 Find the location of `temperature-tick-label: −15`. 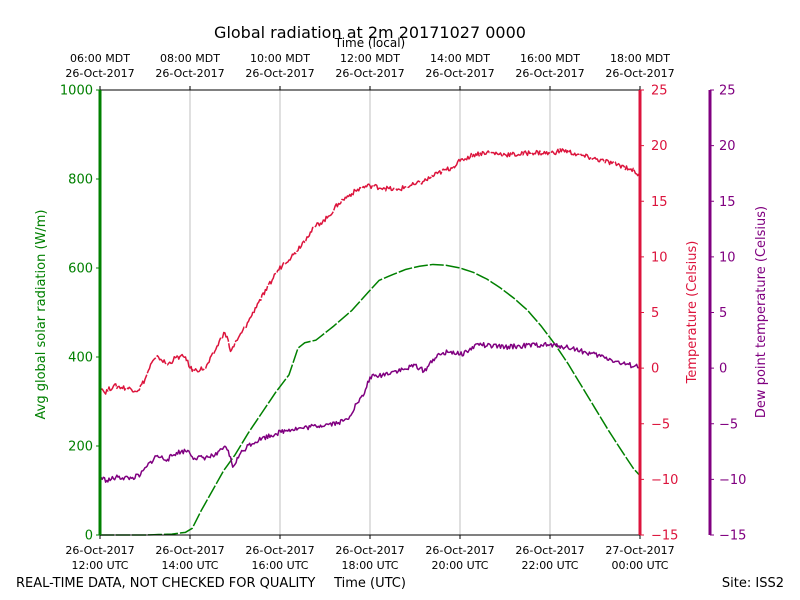

temperature-tick-label: −15 is located at coordinates (664, 536).